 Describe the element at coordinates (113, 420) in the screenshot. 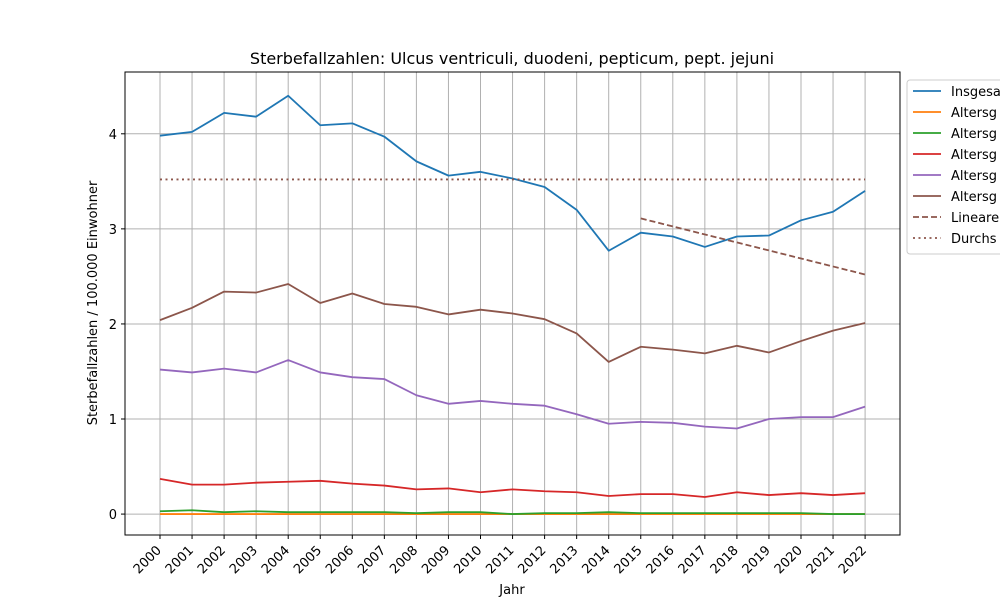

I see `y-tick-label: 1` at that location.